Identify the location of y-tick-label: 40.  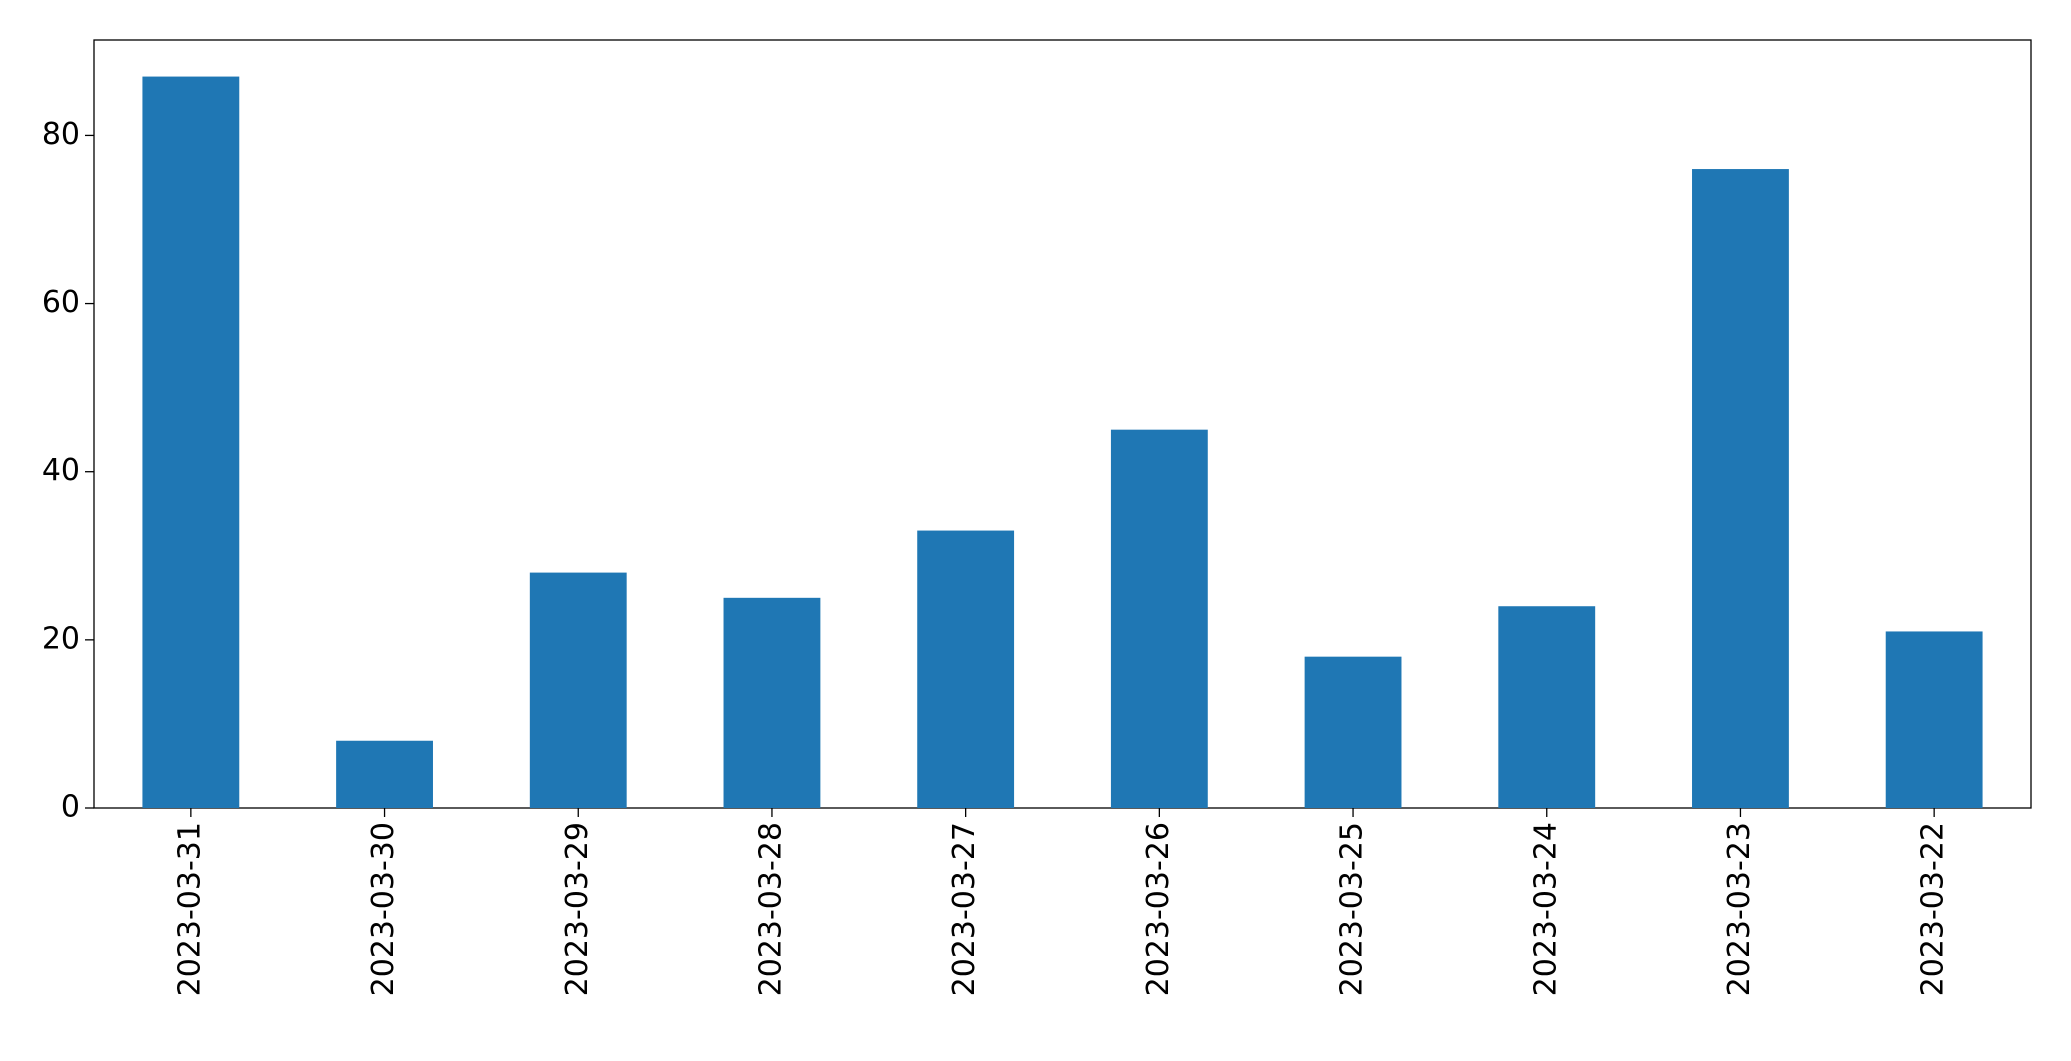
(61, 470).